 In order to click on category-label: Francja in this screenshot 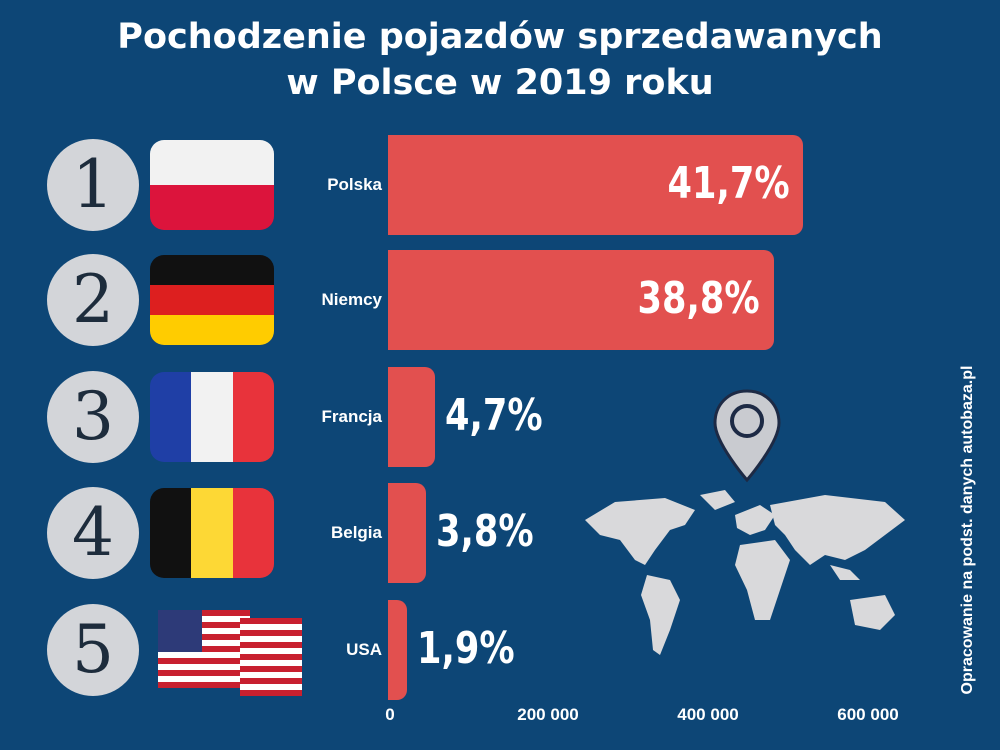, I will do `click(351, 416)`.